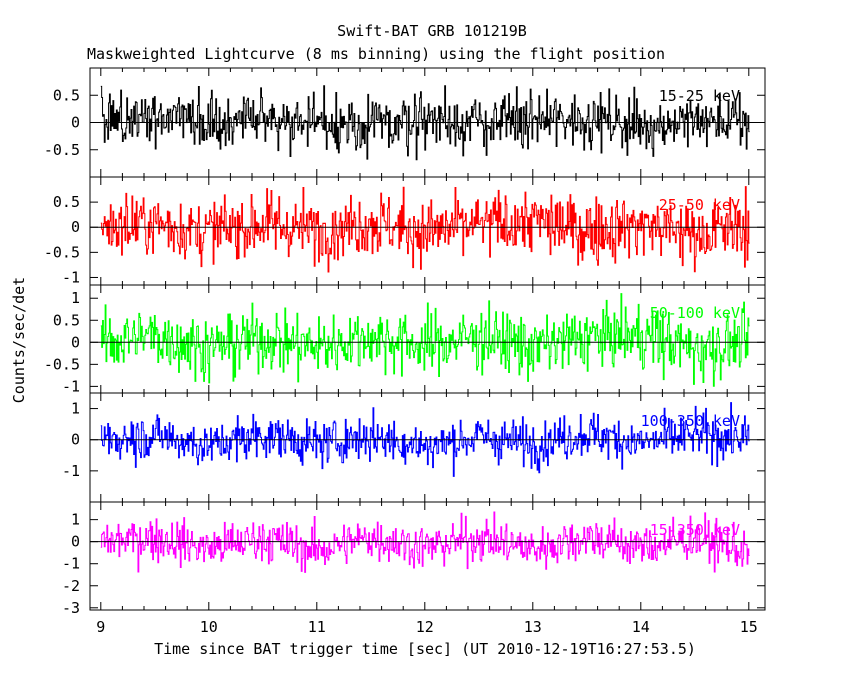 This screenshot has width=850, height=680. What do you see at coordinates (19, 340) in the screenshot?
I see `y-axis-label: Counts/sec/det` at bounding box center [19, 340].